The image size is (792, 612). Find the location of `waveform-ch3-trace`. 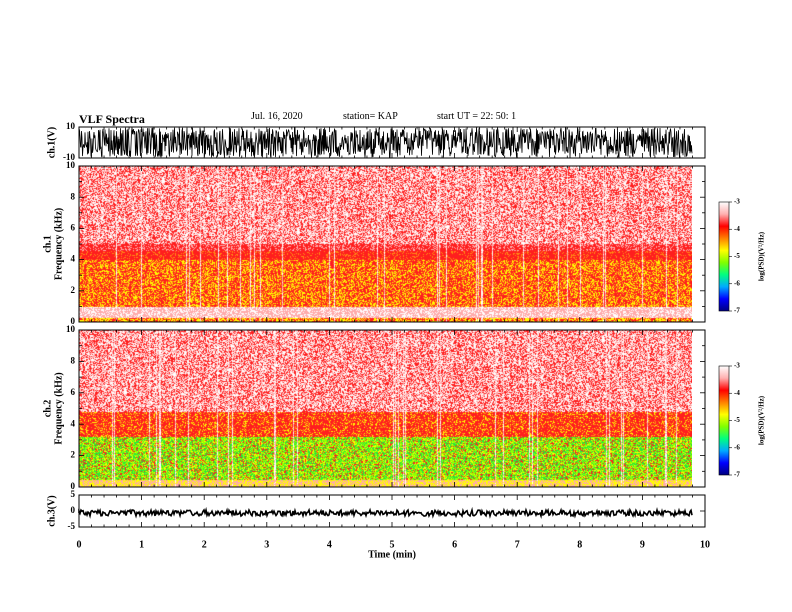

waveform-ch3-trace is located at coordinates (385, 512).